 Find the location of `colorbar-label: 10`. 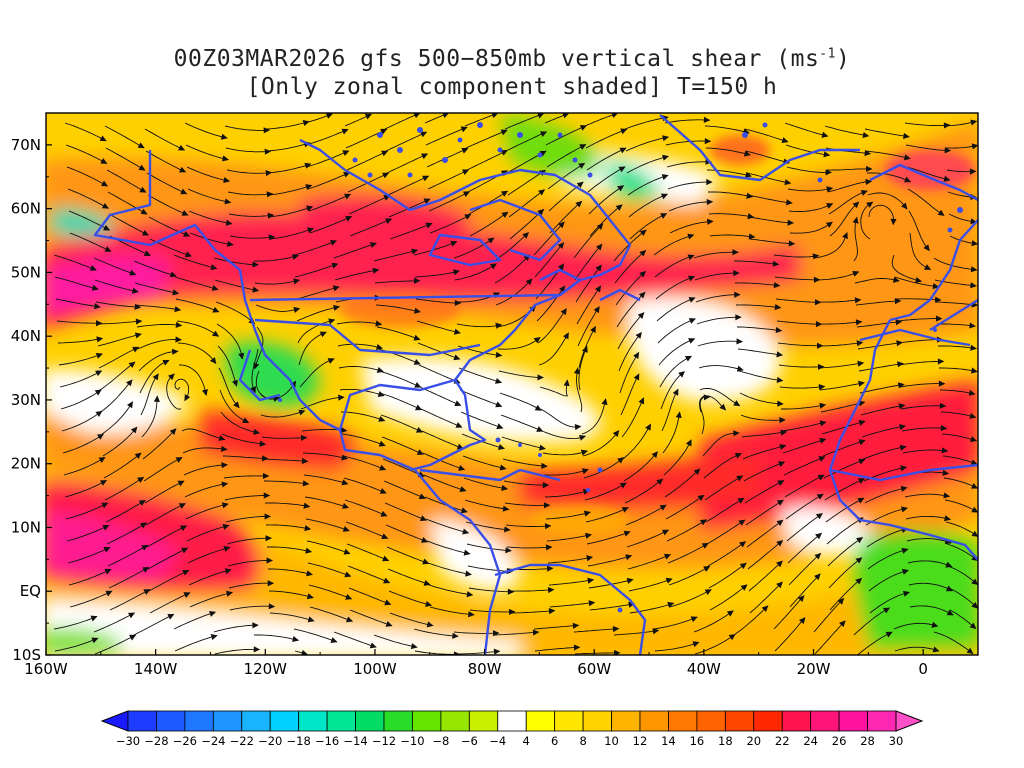

colorbar-label: 10 is located at coordinates (611, 741).